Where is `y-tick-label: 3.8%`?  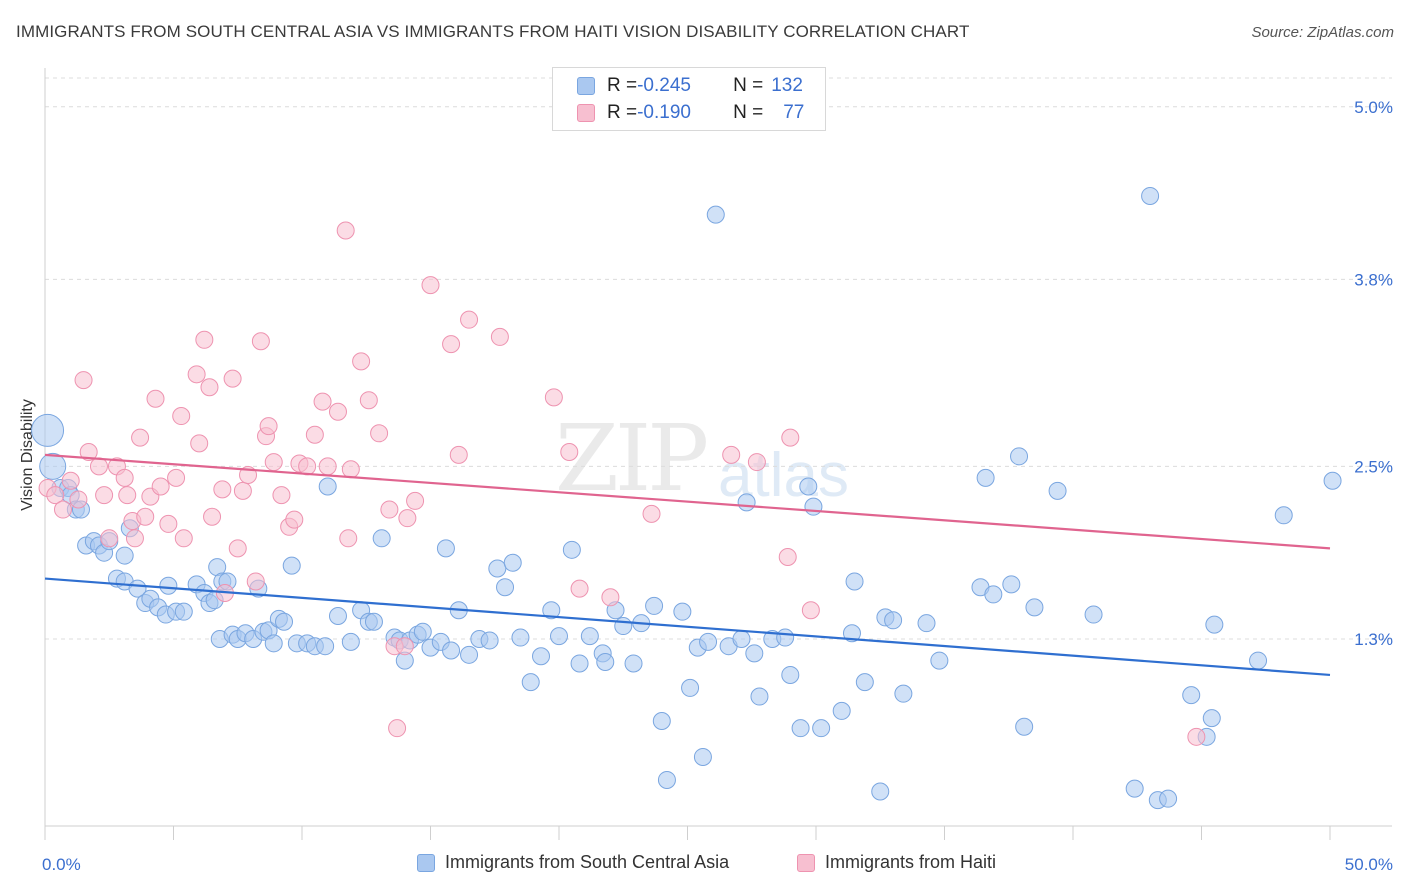
y-tick-label: 3.8% is located at coordinates (1373, 279).